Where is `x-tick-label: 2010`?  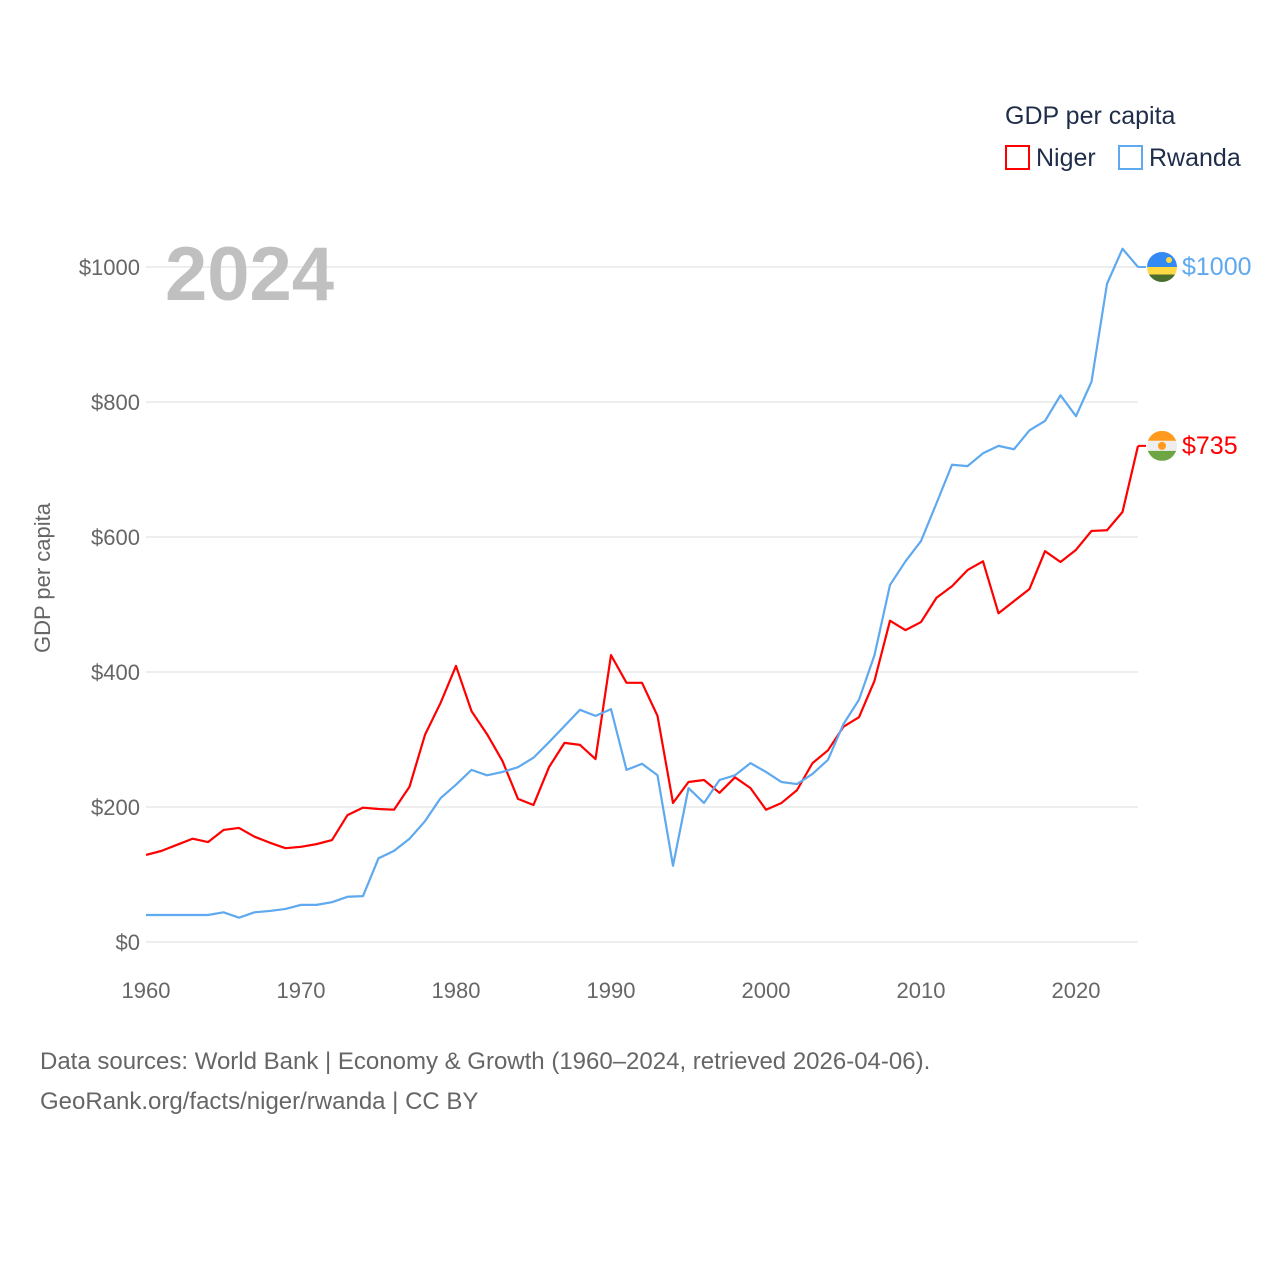 x-tick-label: 2010 is located at coordinates (921, 990).